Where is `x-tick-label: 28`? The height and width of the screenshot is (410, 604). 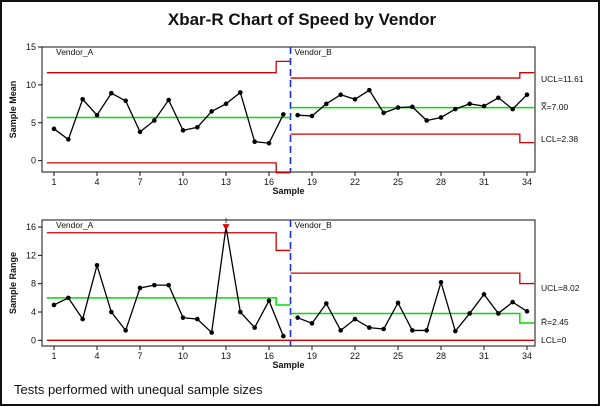 x-tick-label: 28 is located at coordinates (441, 356).